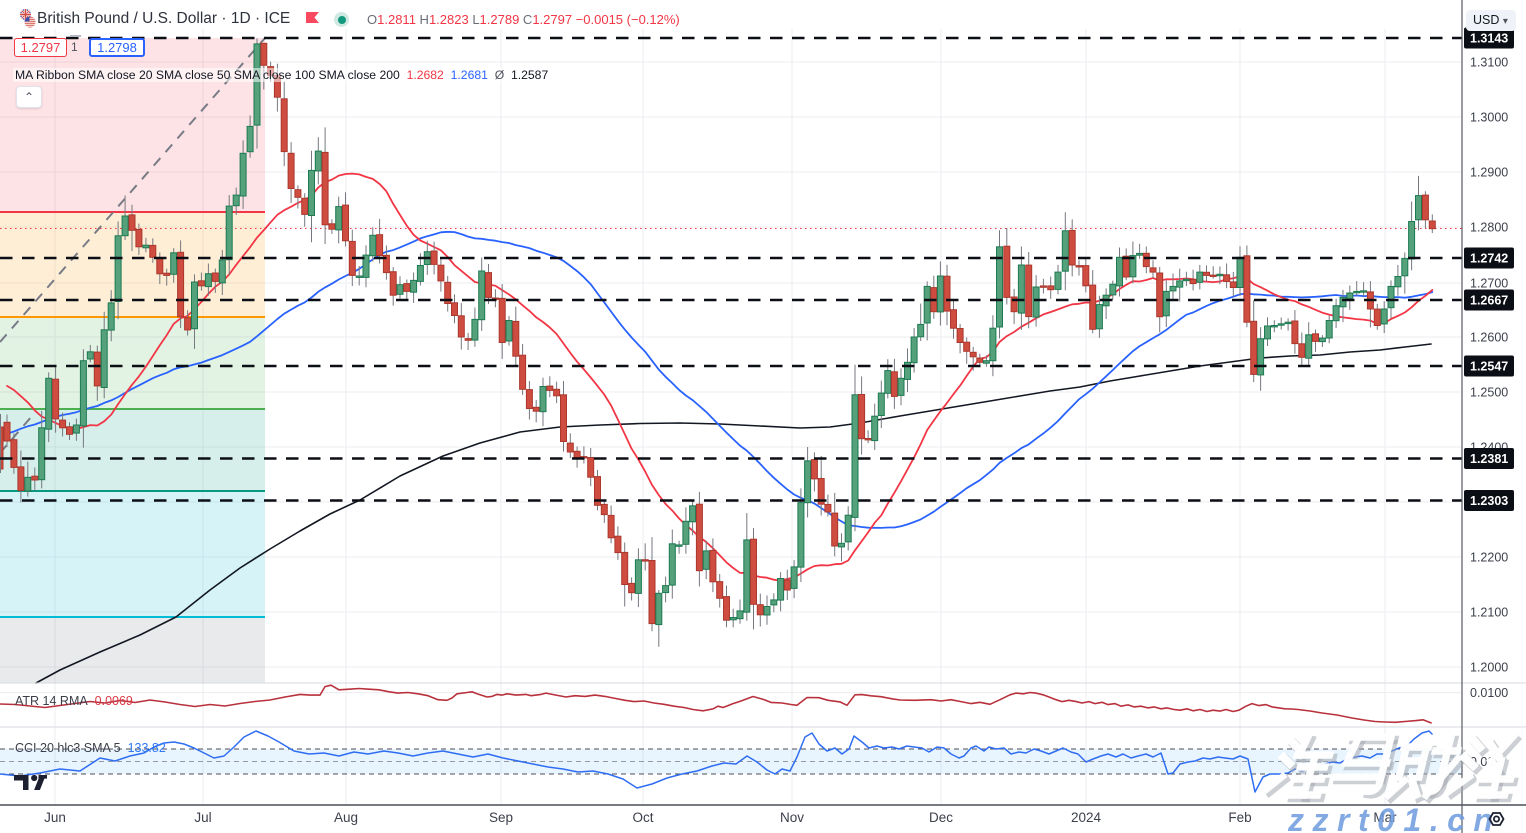  I want to click on svg-text: 1.2900, so click(1489, 173).